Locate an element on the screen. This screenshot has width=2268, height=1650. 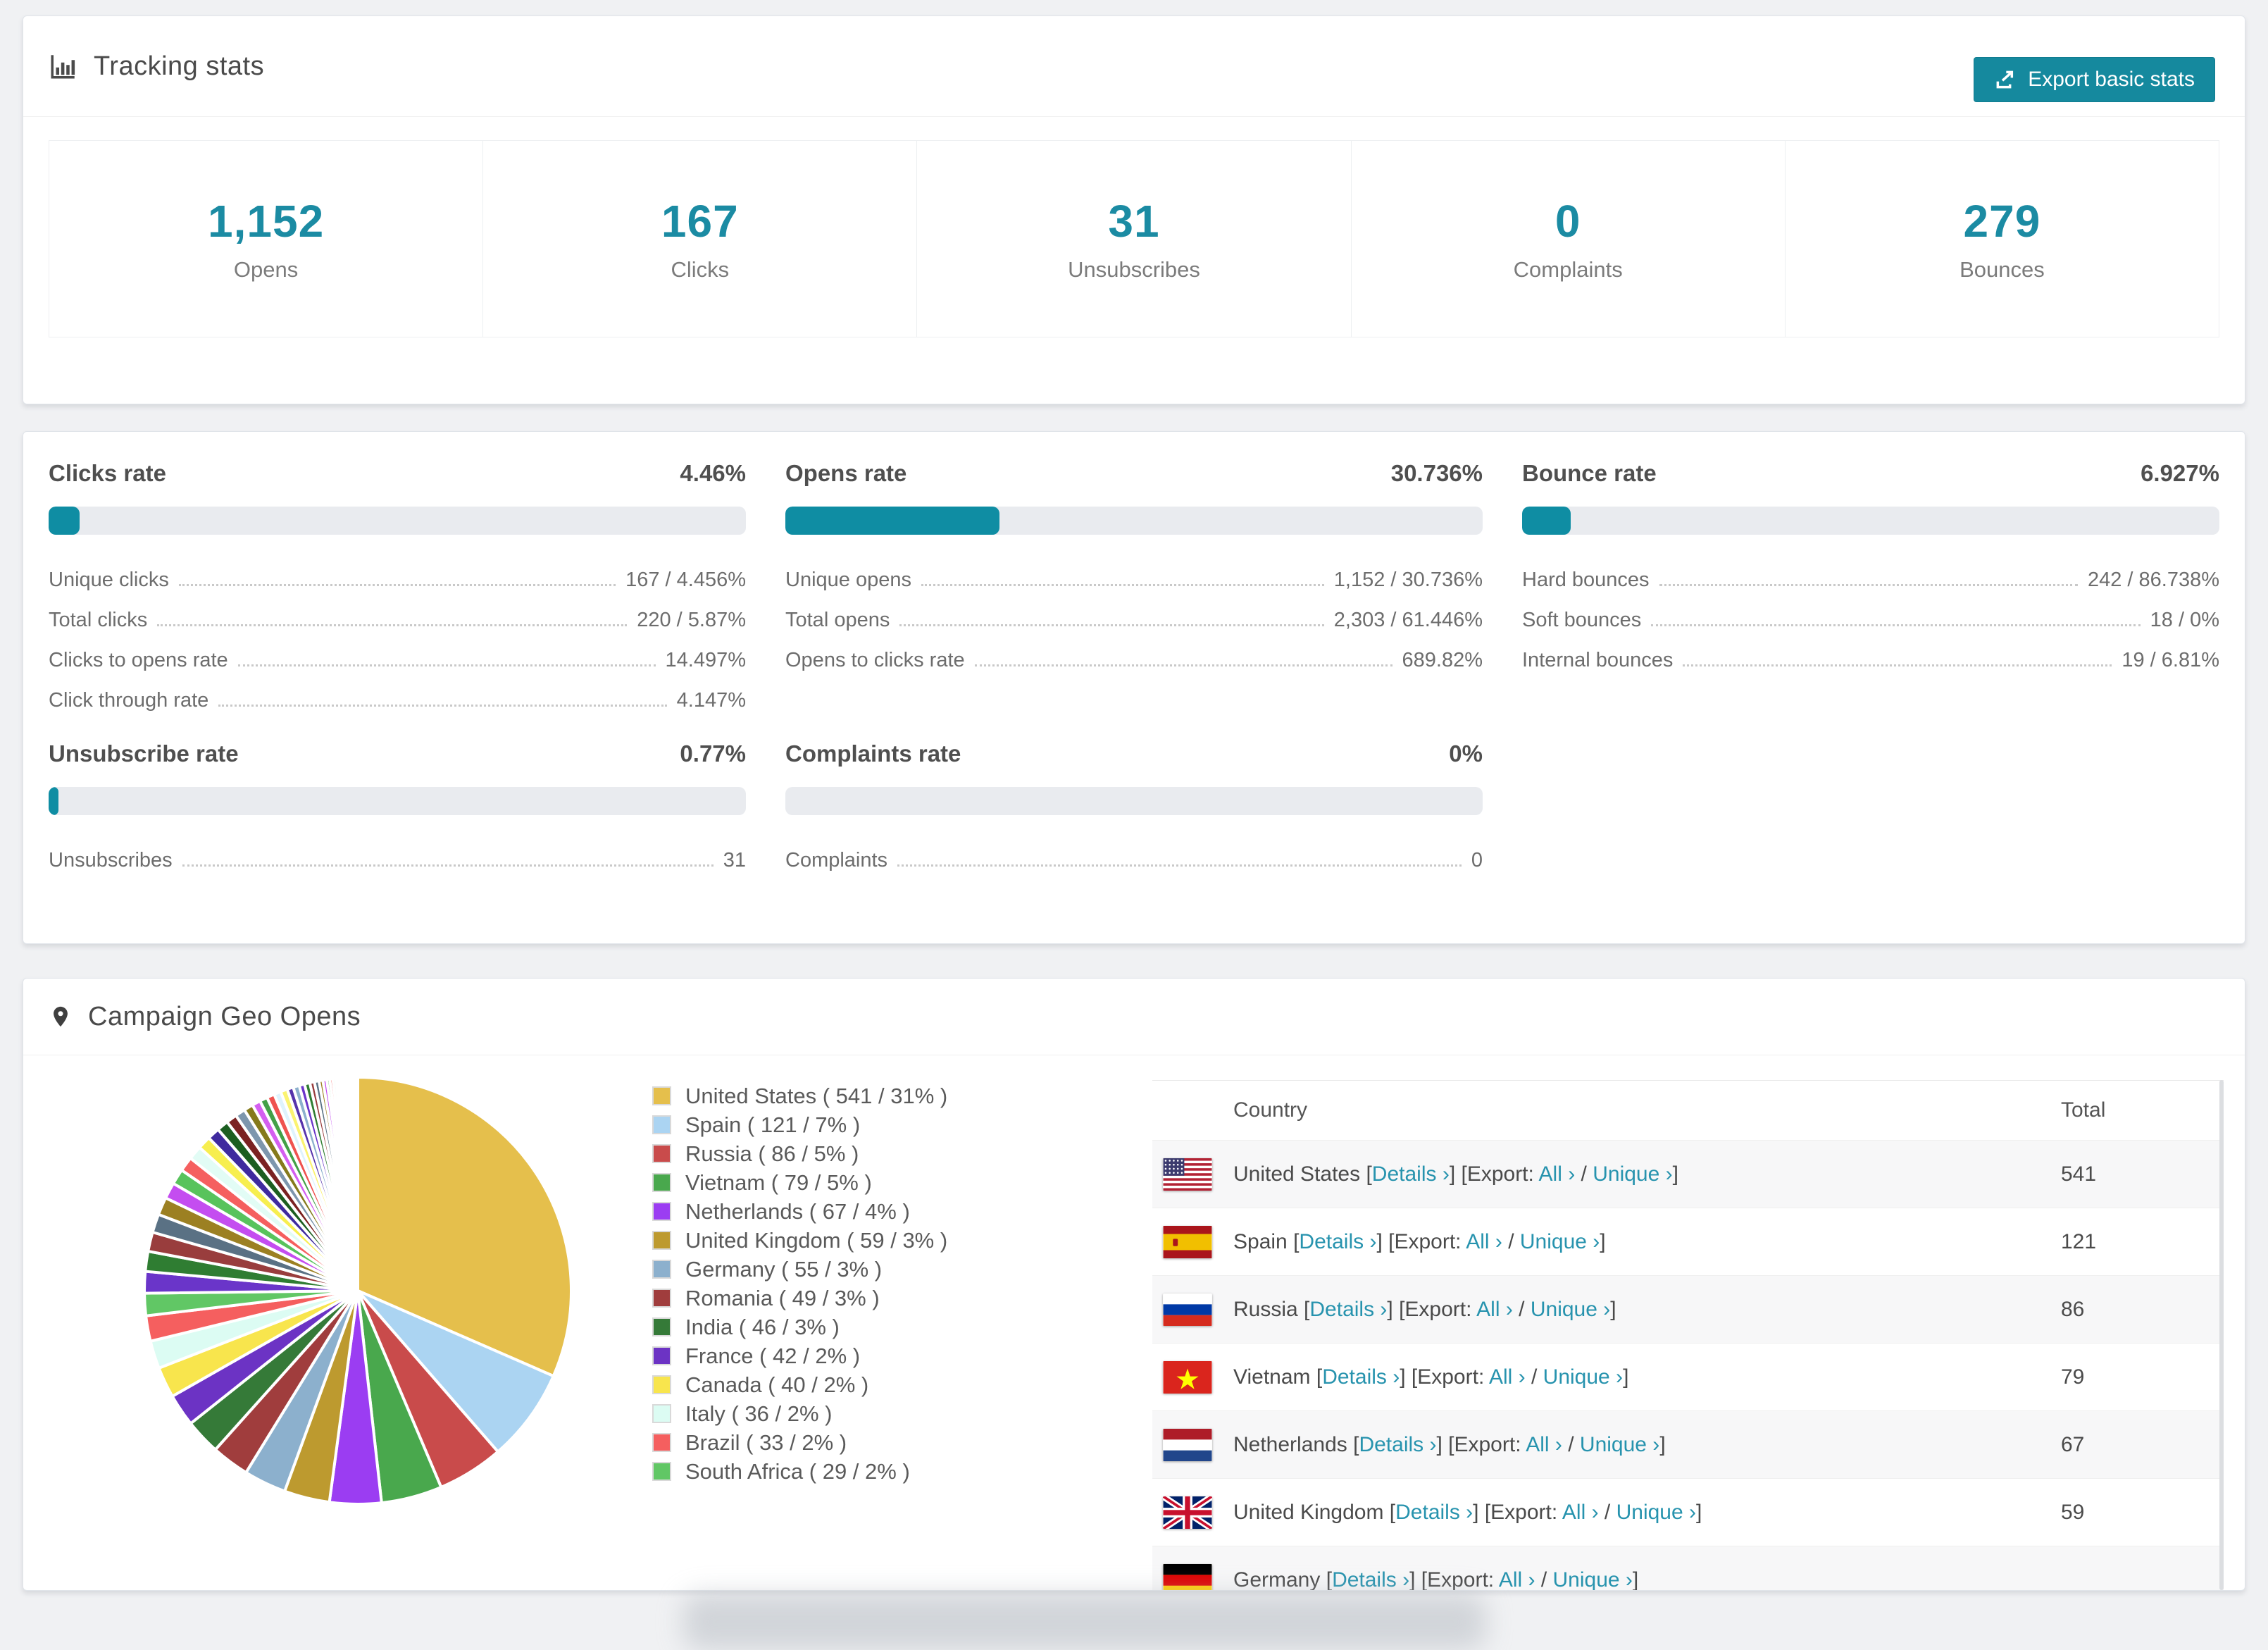
rate-value: 30.736% is located at coordinates (1437, 473).